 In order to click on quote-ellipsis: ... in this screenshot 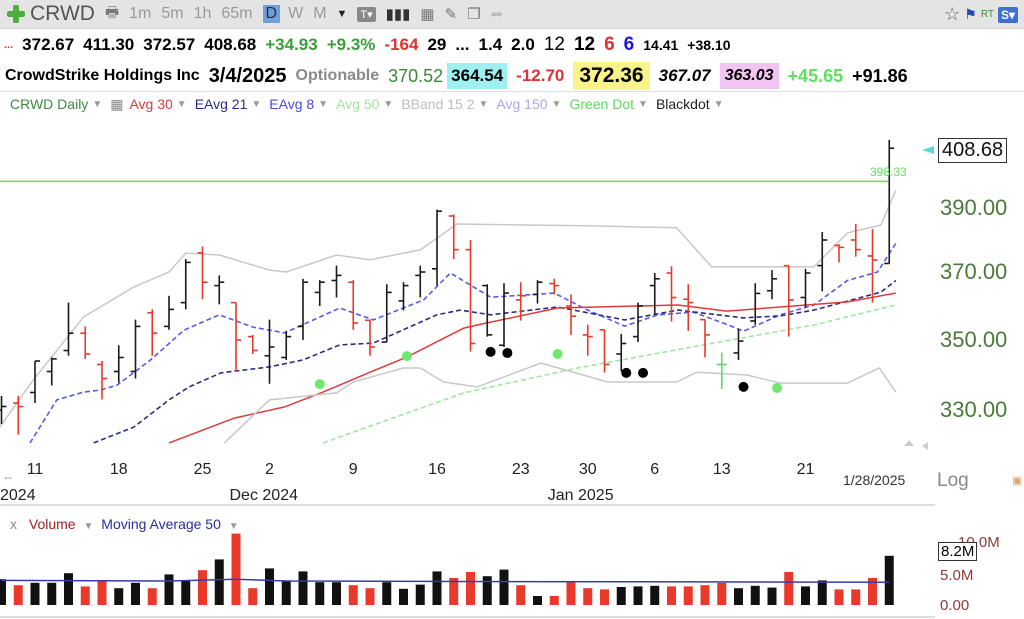, I will do `click(9, 45)`.